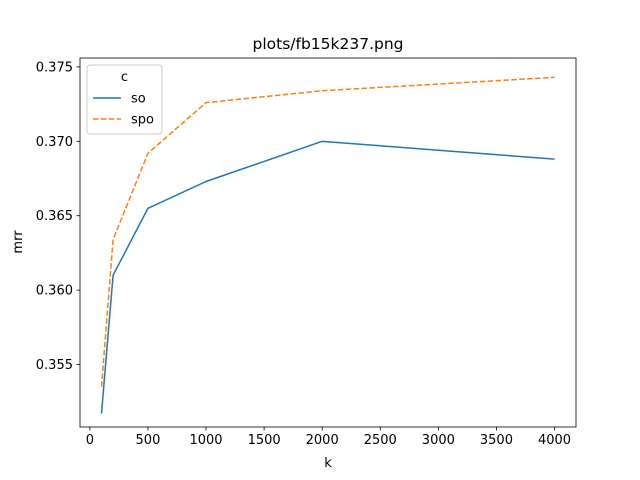 This screenshot has width=640, height=480. I want to click on legend-box, so click(124, 99).